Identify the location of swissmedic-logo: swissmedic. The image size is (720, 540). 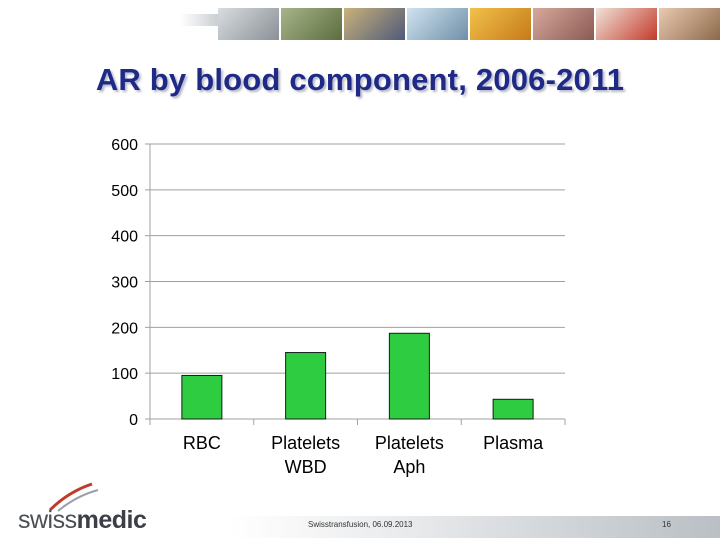
(88, 508).